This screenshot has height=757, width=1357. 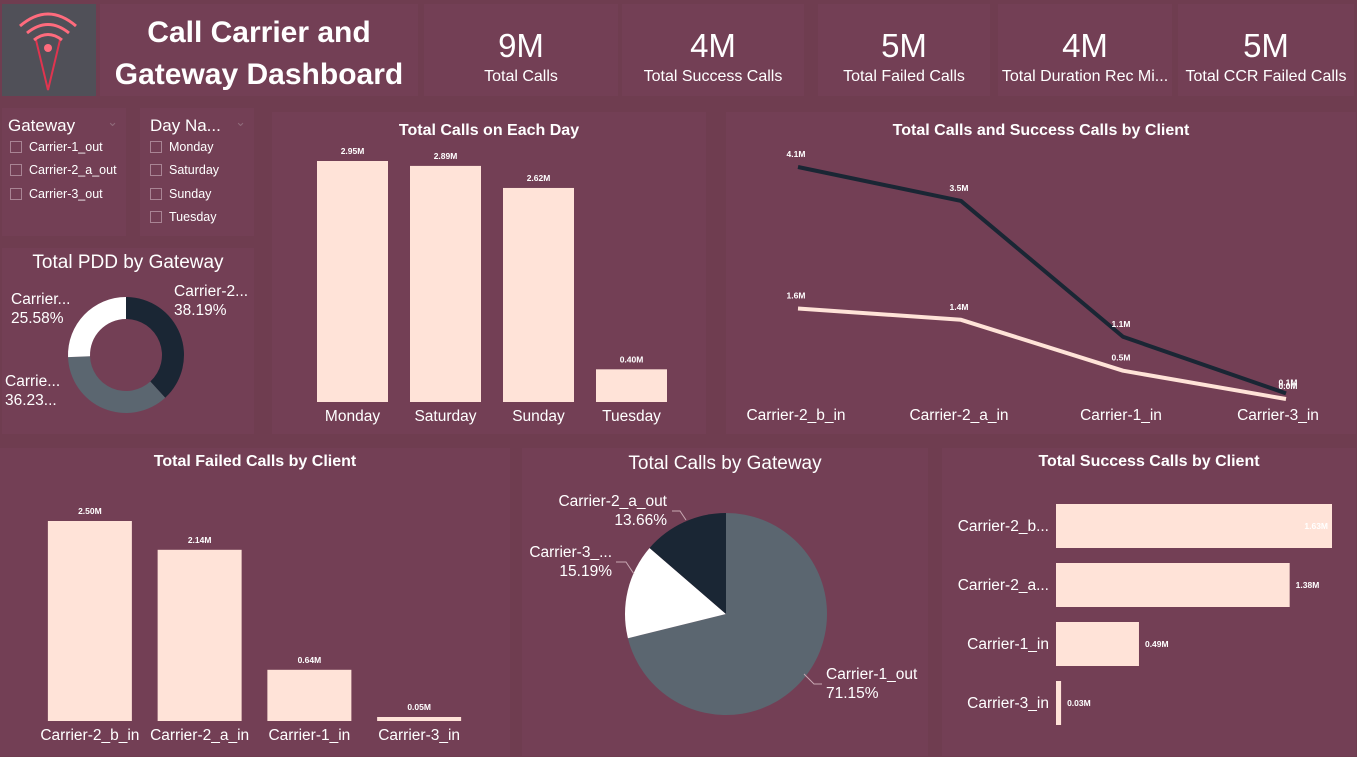 What do you see at coordinates (959, 188) in the screenshot?
I see `data-label: 3.5M` at bounding box center [959, 188].